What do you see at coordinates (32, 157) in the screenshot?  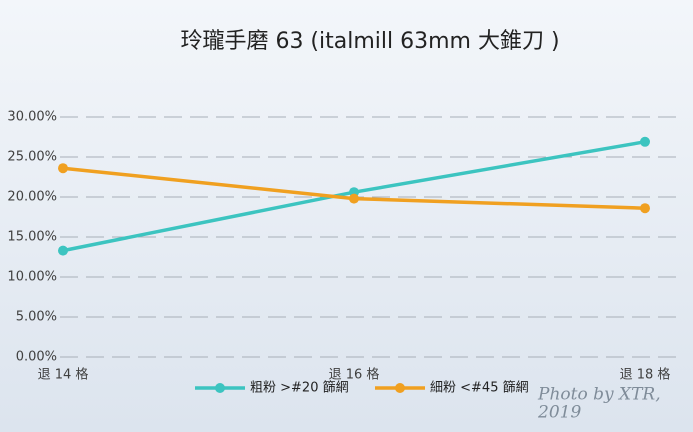 I see `y-tick-label: 25.00%` at bounding box center [32, 157].